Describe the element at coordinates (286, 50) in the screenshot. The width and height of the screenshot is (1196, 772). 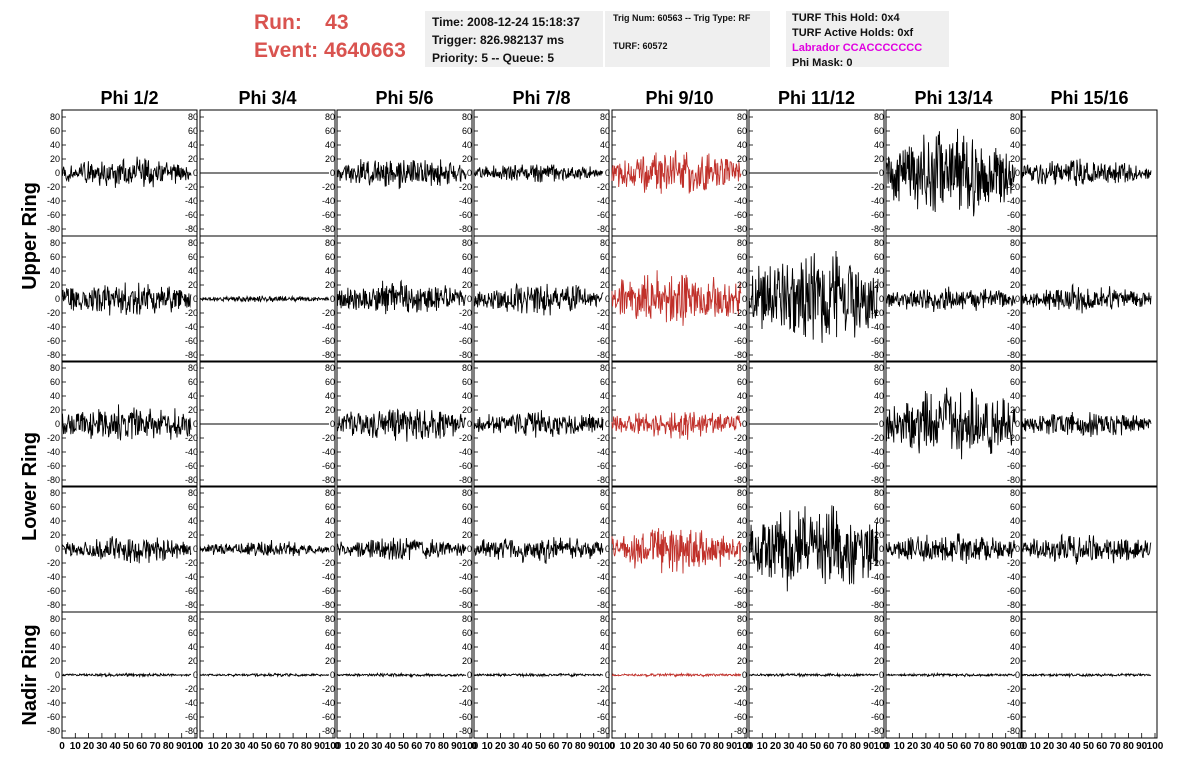
I see `event-label: Event:` at that location.